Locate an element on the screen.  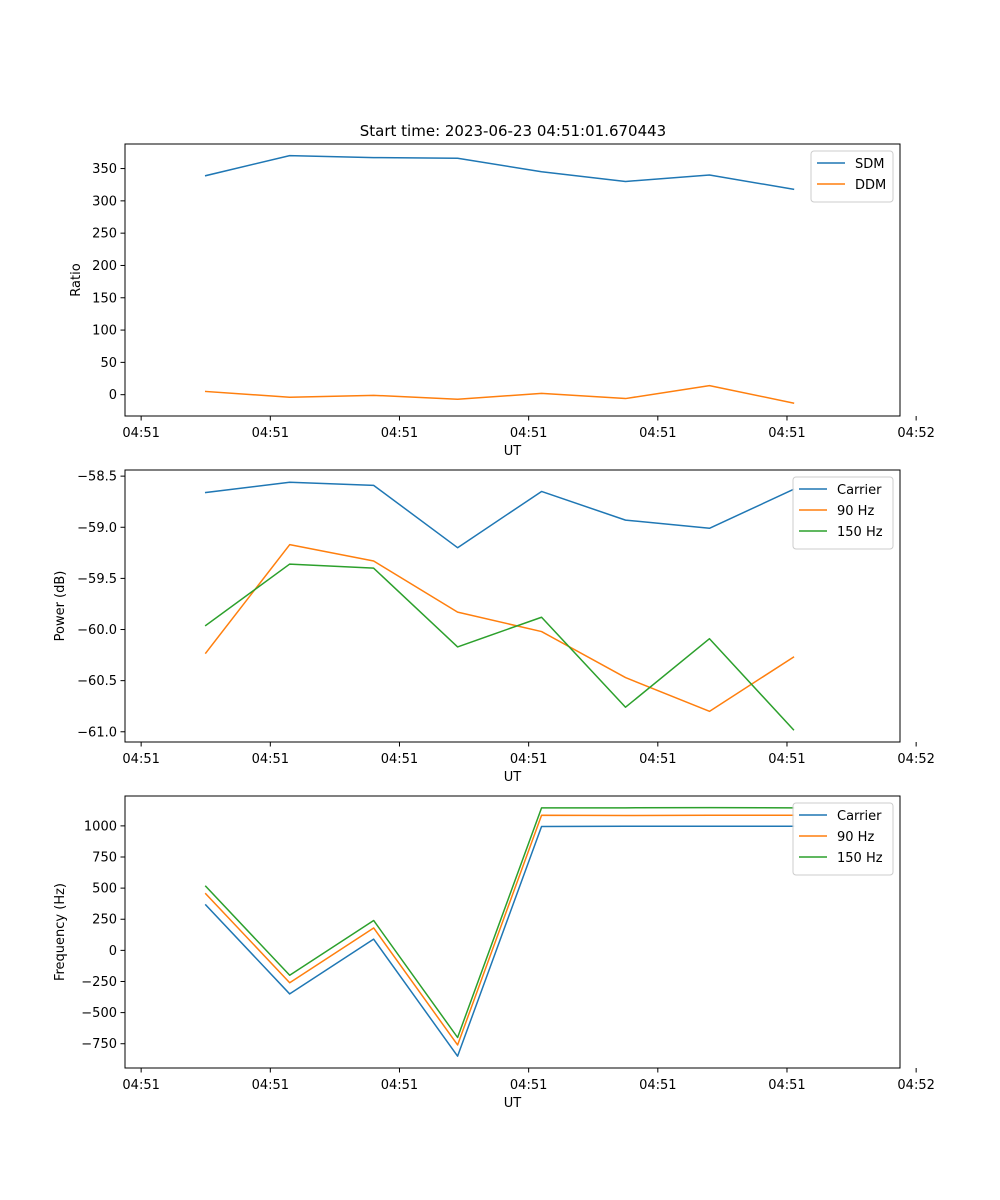
y-tick-label: 50 is located at coordinates (108, 363).